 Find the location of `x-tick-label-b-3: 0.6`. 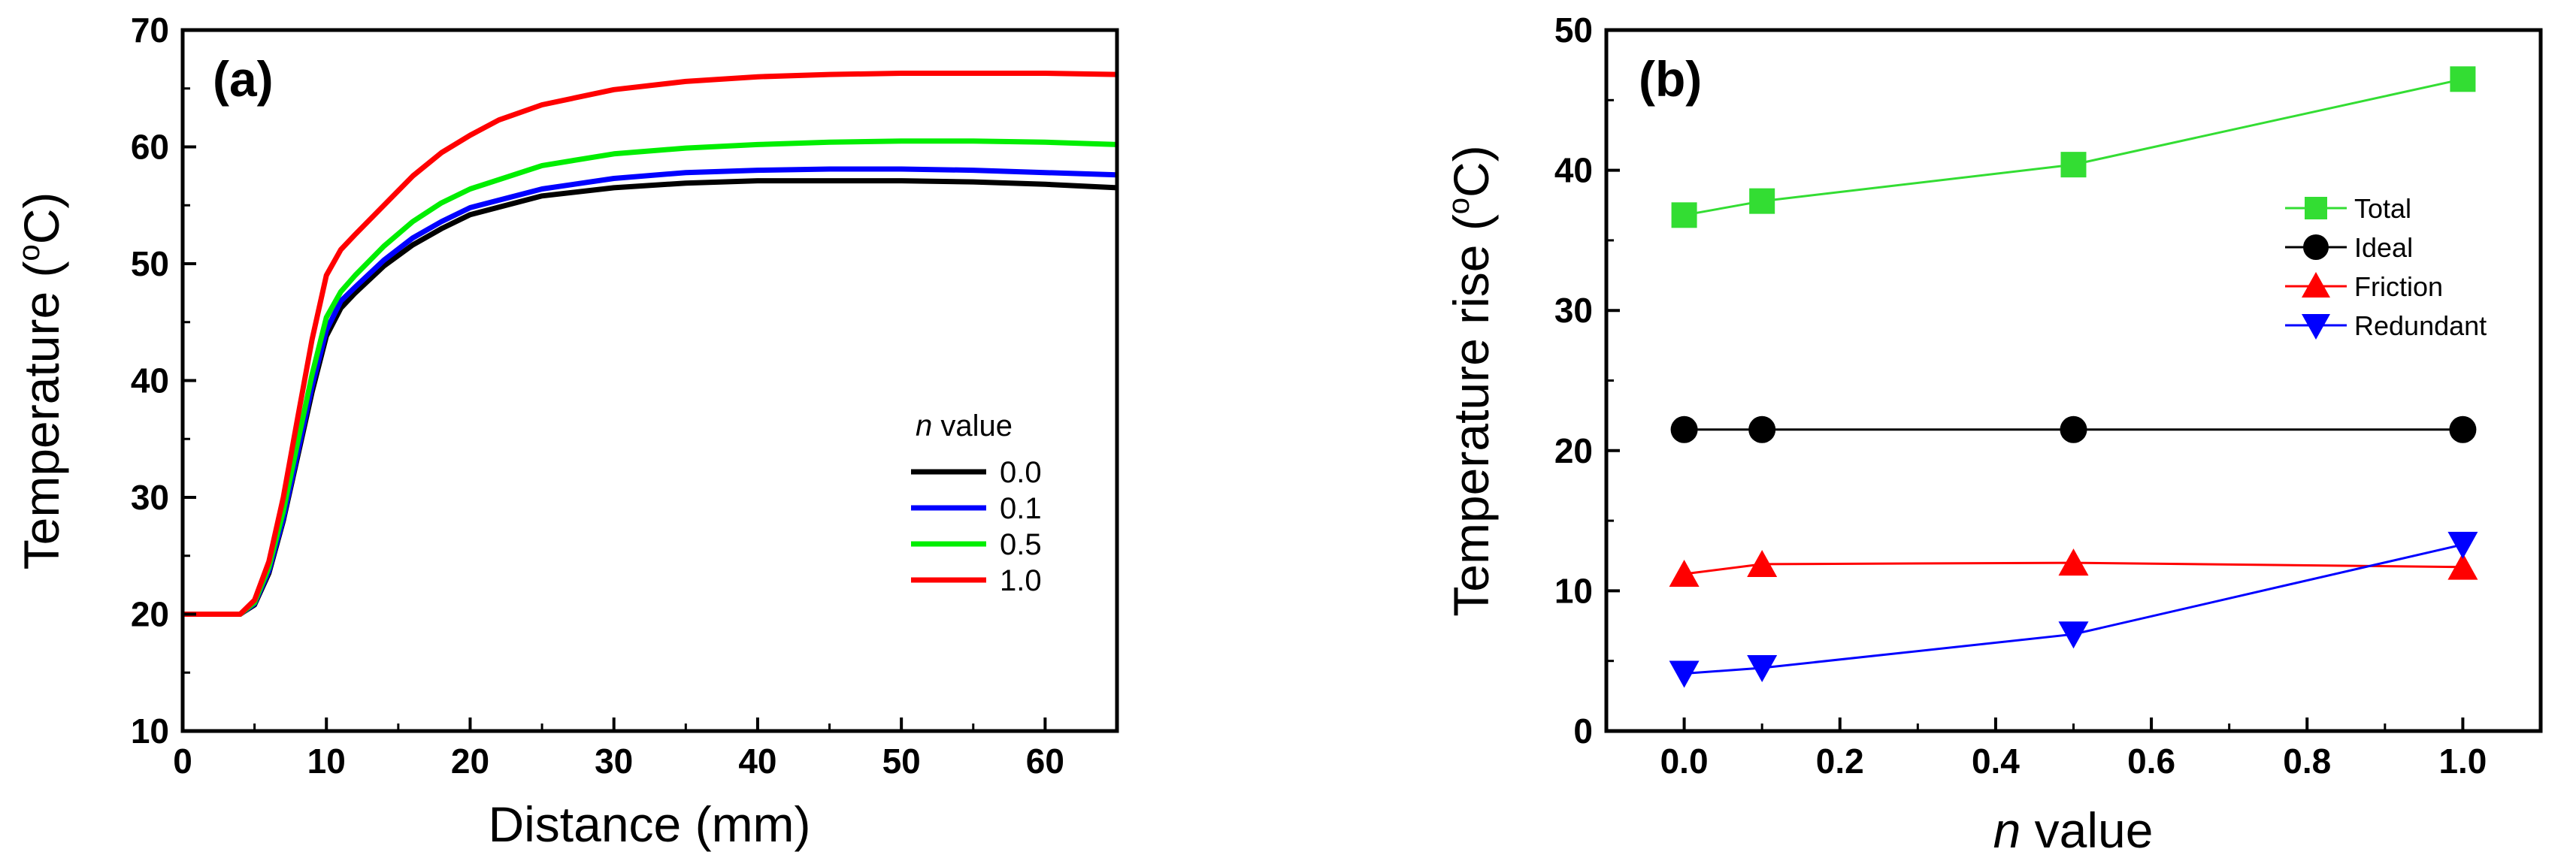

x-tick-label-b-3: 0.6 is located at coordinates (2151, 761).